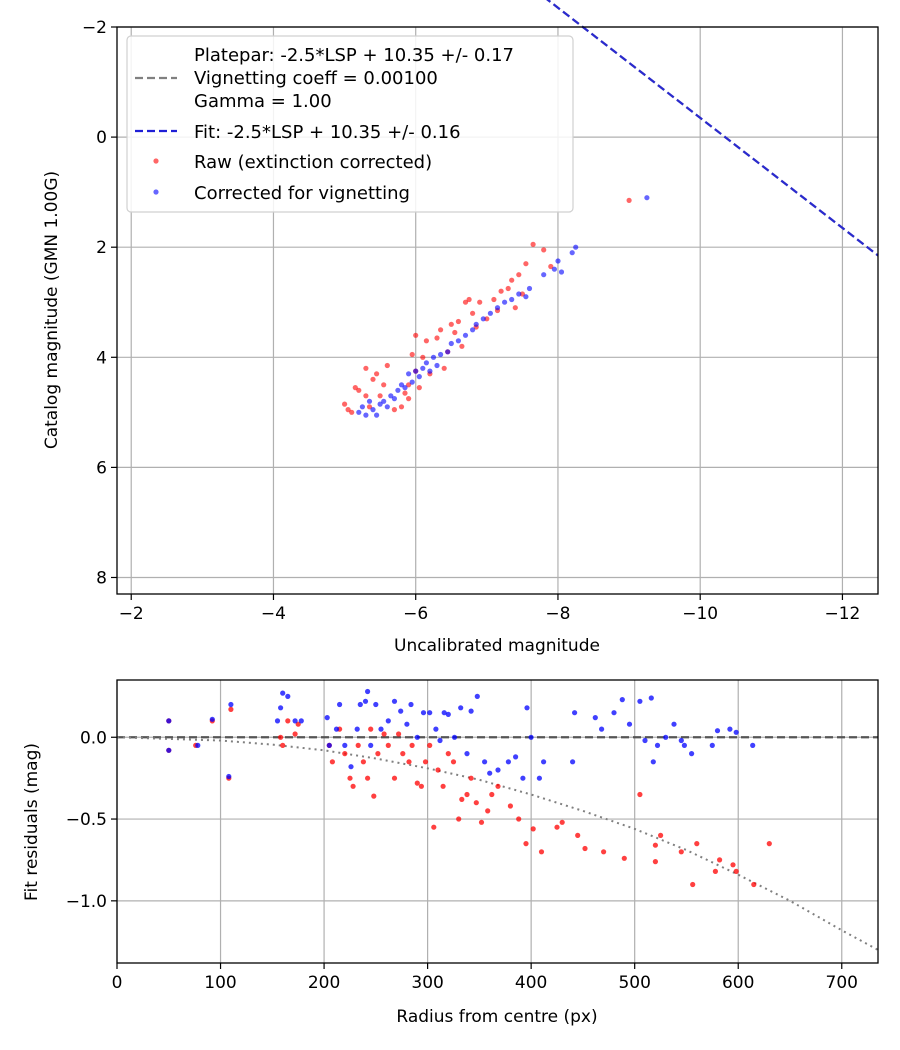  Describe the element at coordinates (313, 162) in the screenshot. I see `legend-raw-label: Raw (extinction corrected)` at that location.